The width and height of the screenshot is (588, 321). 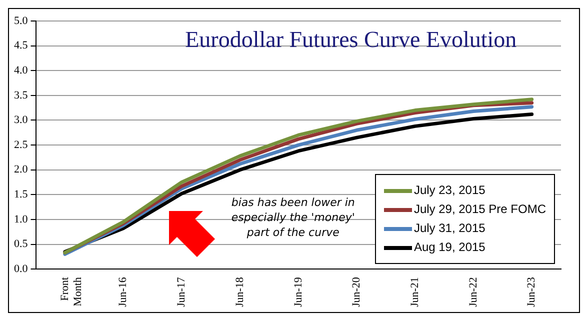 What do you see at coordinates (21, 20) in the screenshot?
I see `y-tick-label: 5.0` at bounding box center [21, 20].